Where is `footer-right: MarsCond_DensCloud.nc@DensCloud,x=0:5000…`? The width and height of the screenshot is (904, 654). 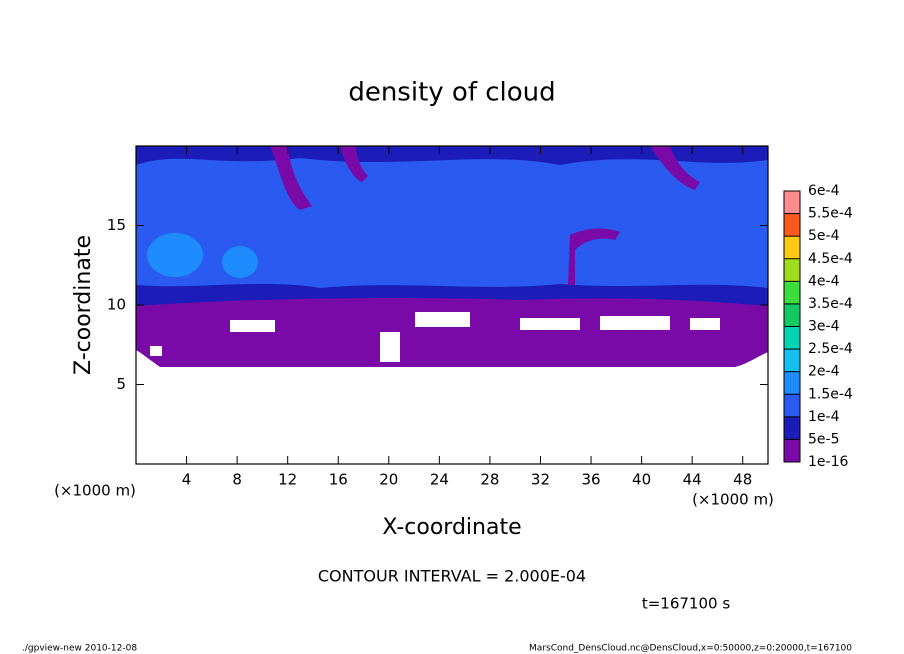
footer-right: MarsCond_DensCloud.nc@DensCloud,x=0:5000… is located at coordinates (690, 649).